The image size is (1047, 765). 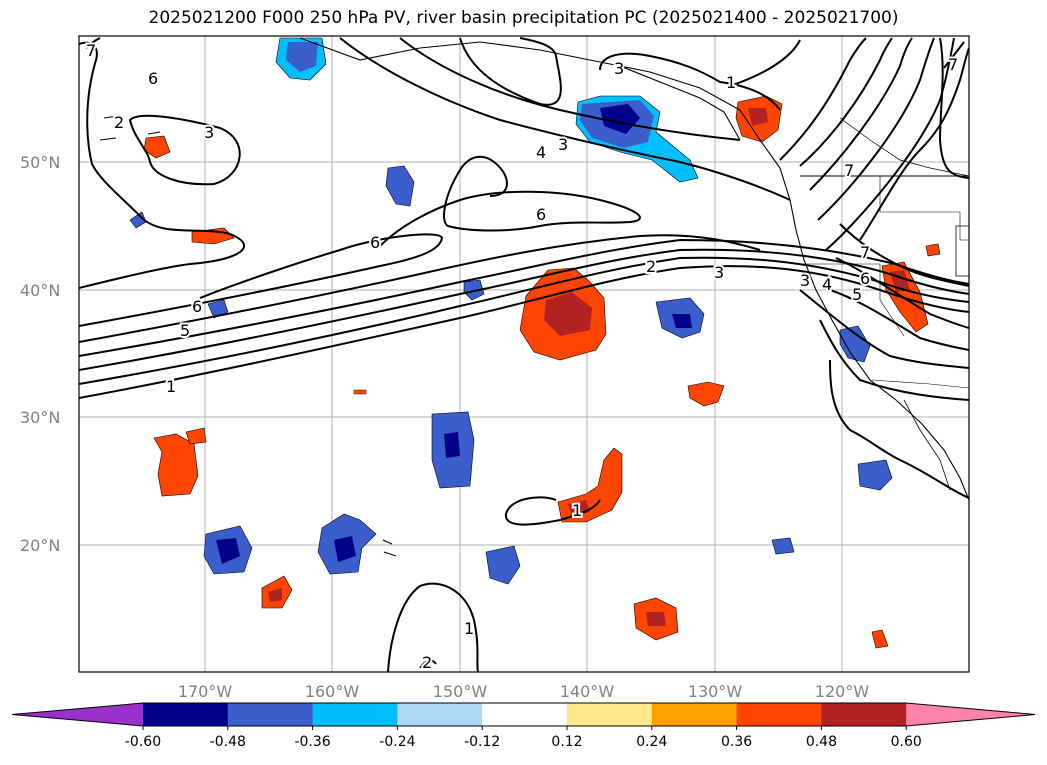 I want to click on colorbar-tick-label: -0.24, so click(x=397, y=742).